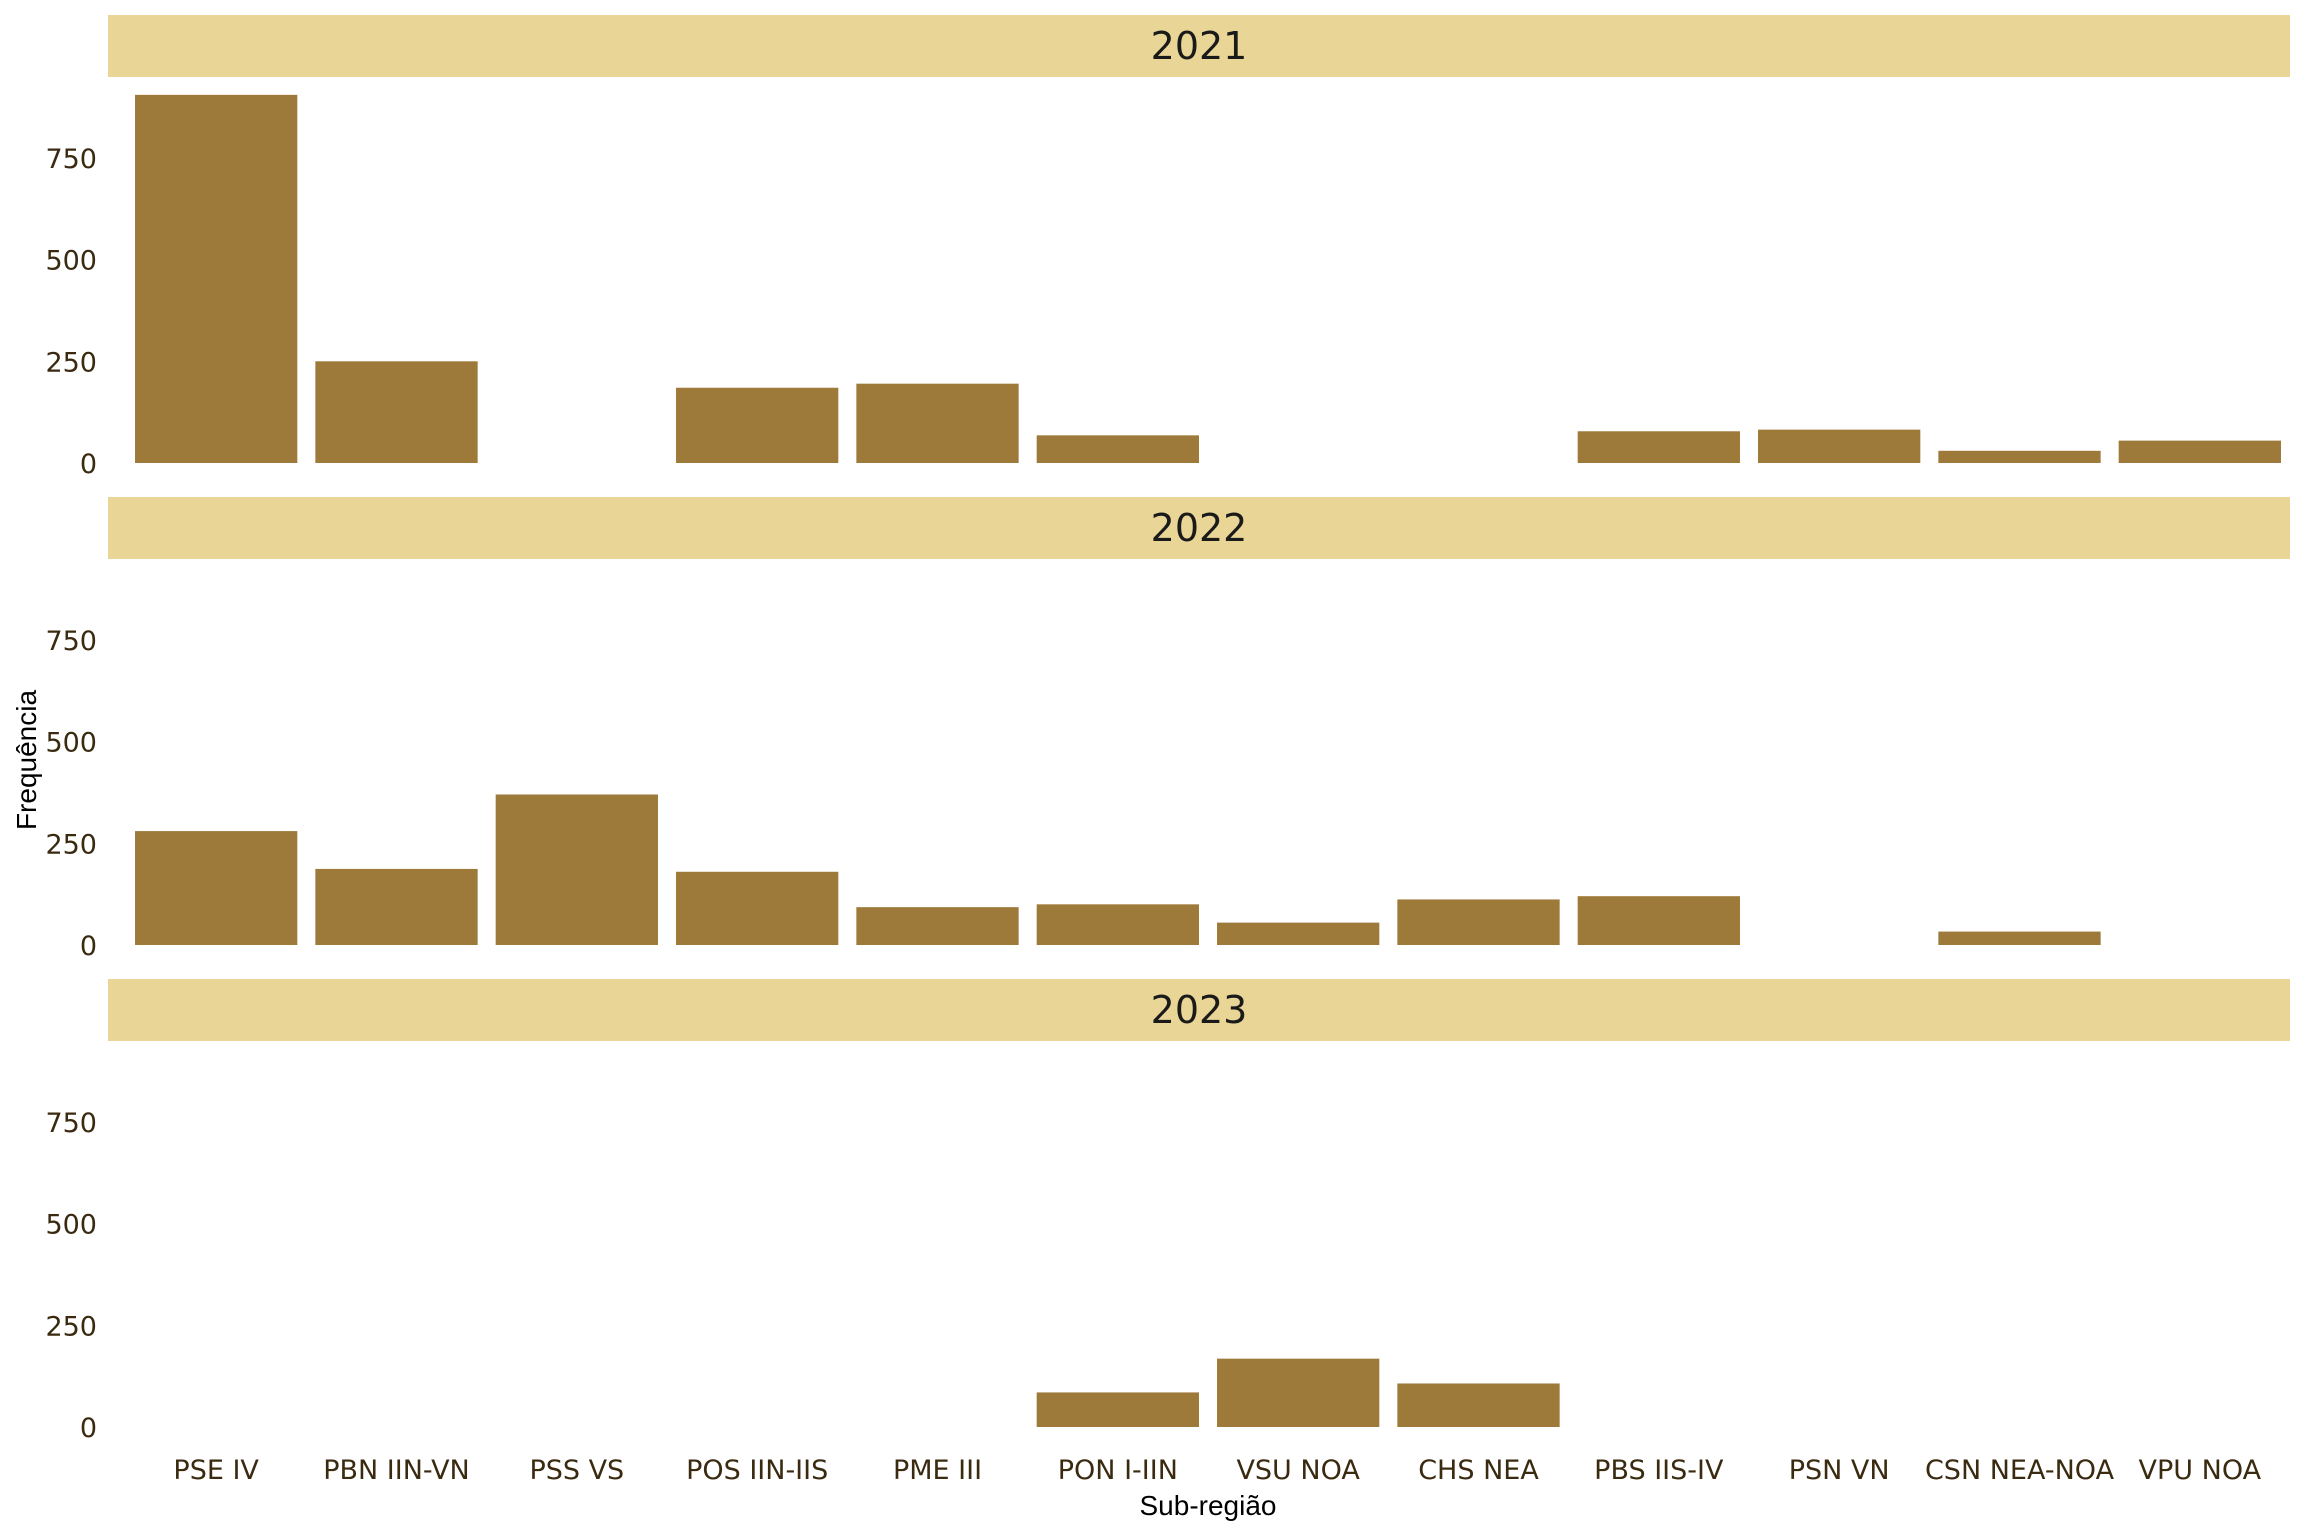 This screenshot has width=2304, height=1540. What do you see at coordinates (1659, 1470) in the screenshot?
I see `x-tick-label: PBS IIS-IV` at bounding box center [1659, 1470].